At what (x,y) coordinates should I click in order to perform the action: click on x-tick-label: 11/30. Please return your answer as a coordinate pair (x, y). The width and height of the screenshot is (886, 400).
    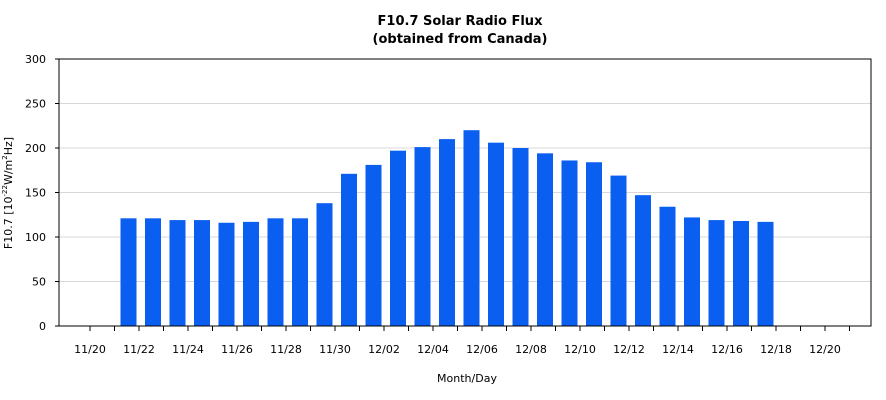
    Looking at the image, I should click on (335, 349).